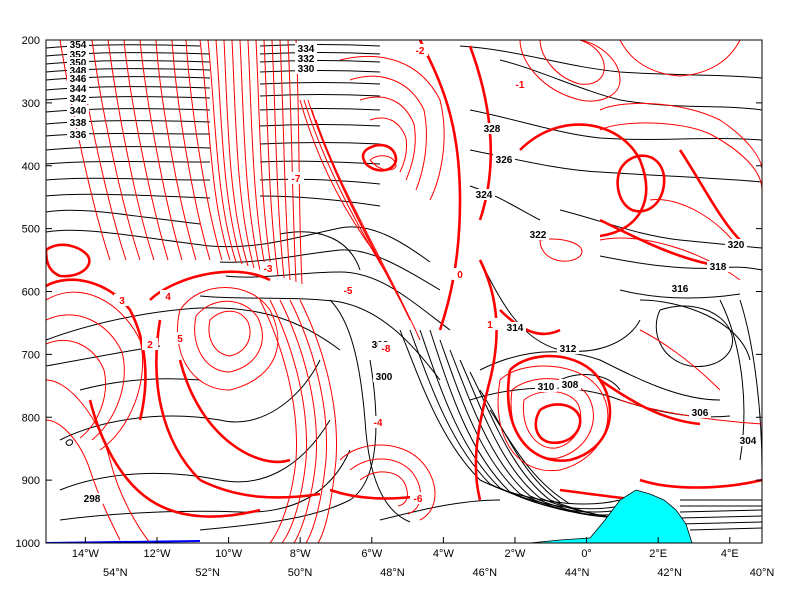  What do you see at coordinates (306, 69) in the screenshot?
I see `contour-label-theta: 330` at bounding box center [306, 69].